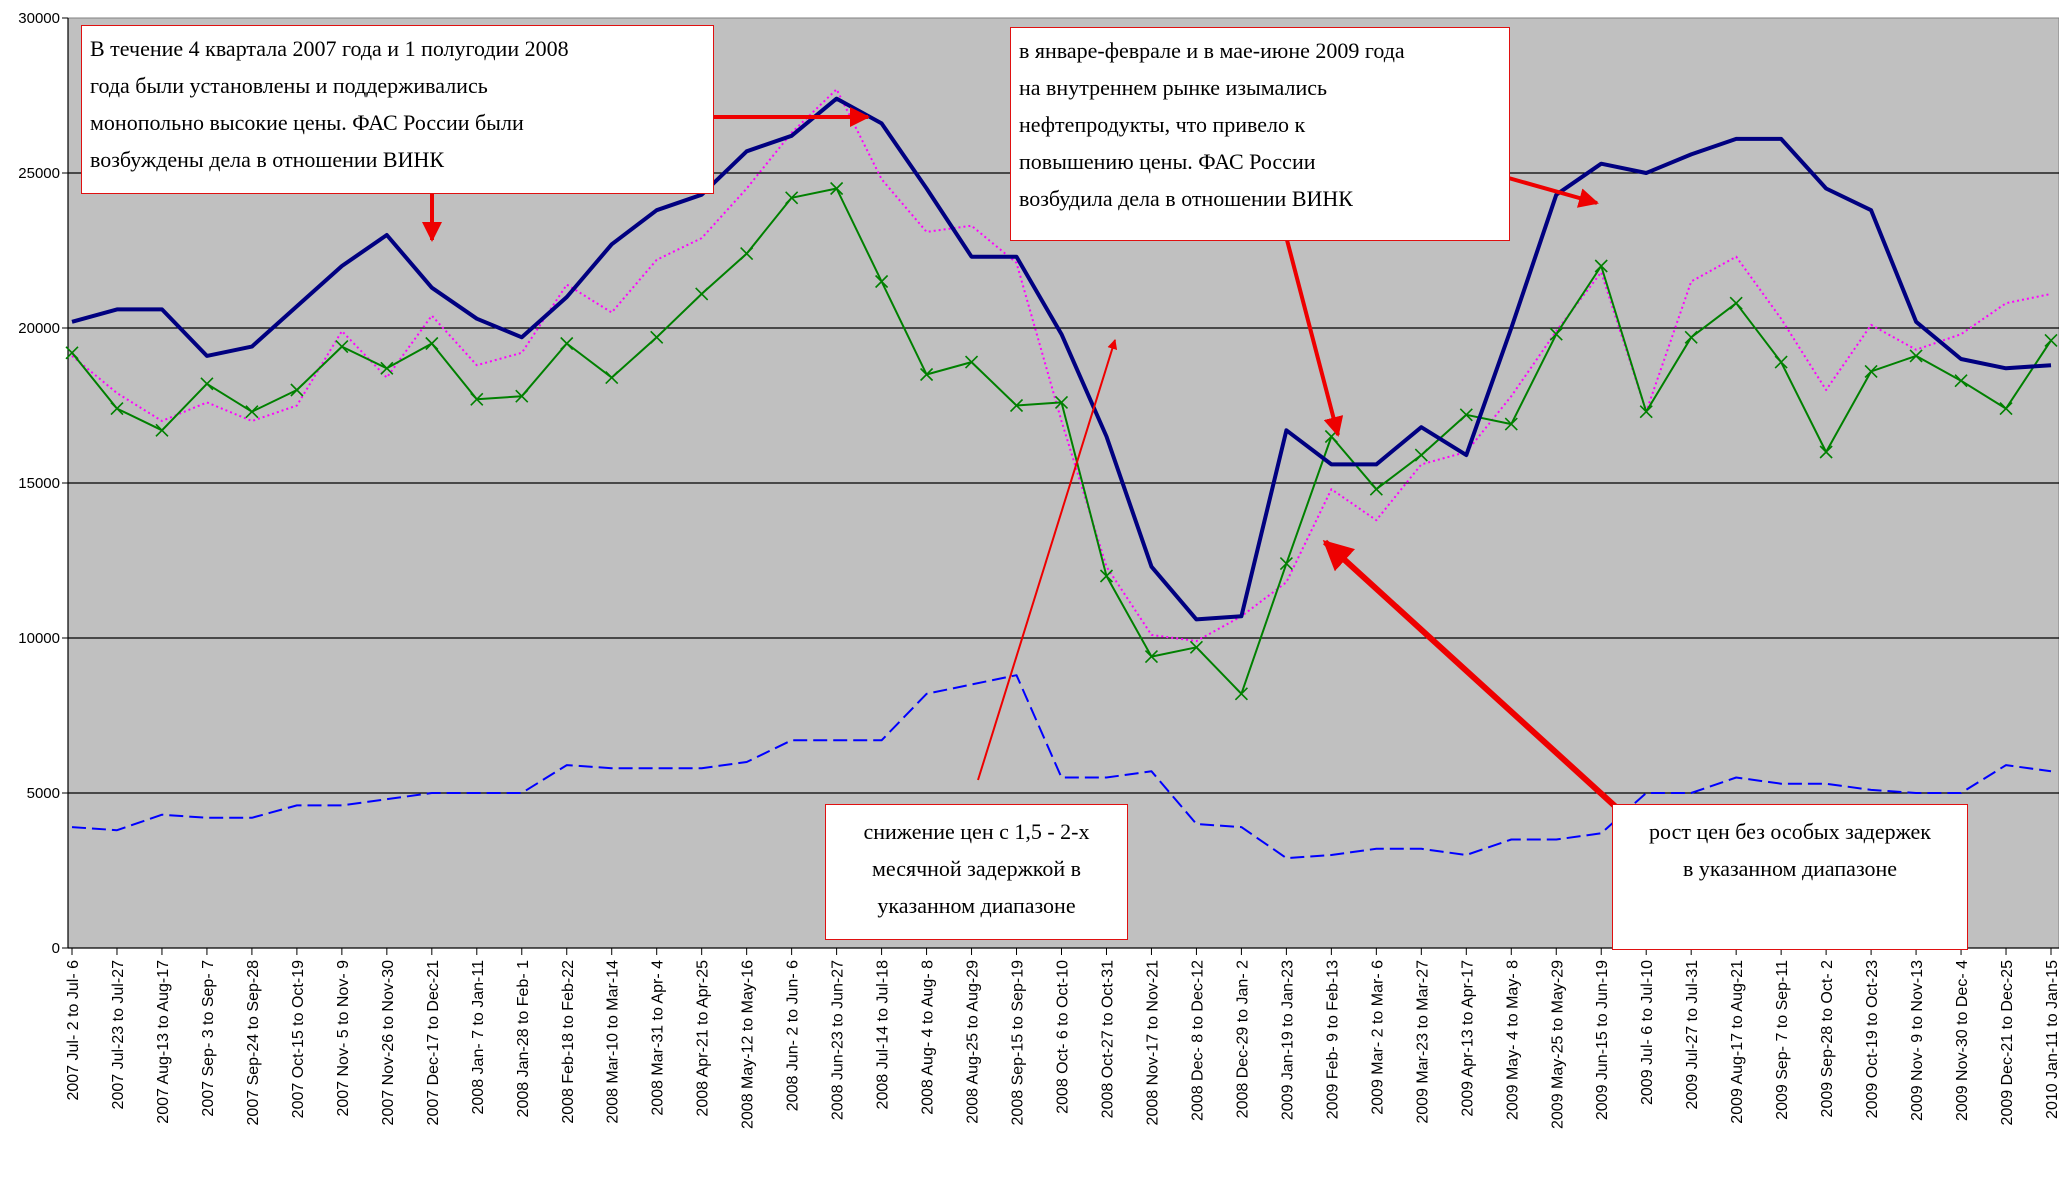  Describe the element at coordinates (1287, 1040) in the screenshot. I see `x-tick-label: 2009 Jan-19 to Jan-23` at that location.